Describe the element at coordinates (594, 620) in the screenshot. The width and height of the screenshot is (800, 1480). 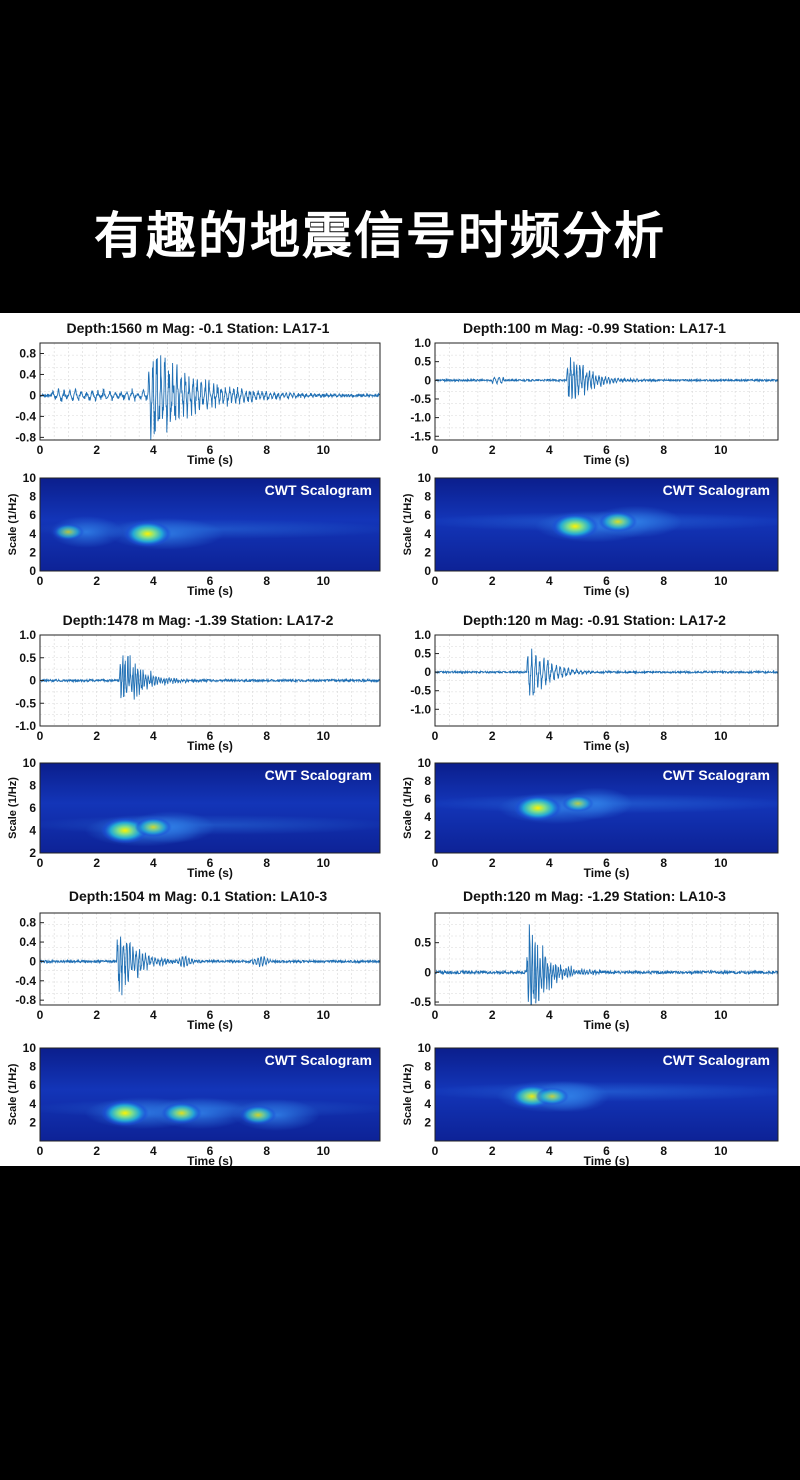
I see `chart-title: Depth:120 m Mag: -0.91 Station: LA17-2` at that location.